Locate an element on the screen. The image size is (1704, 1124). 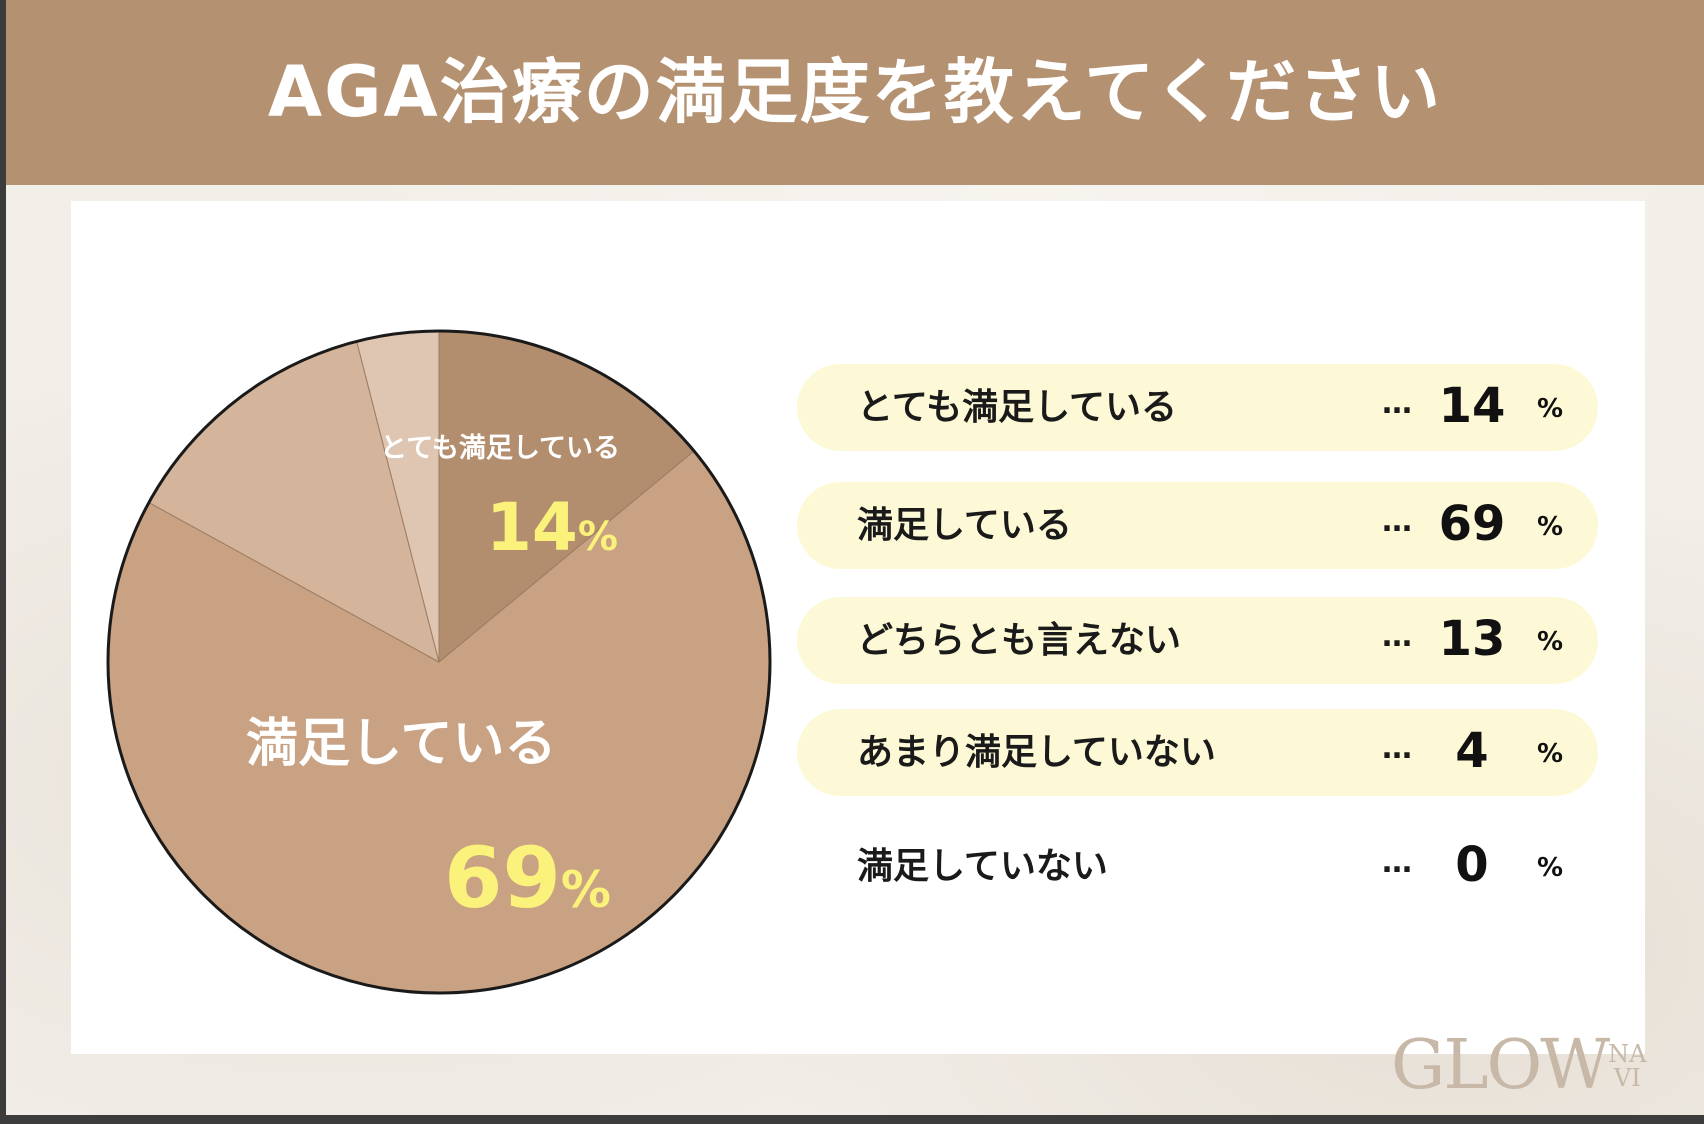
legend-row: 満足している … 69% is located at coordinates (1197, 525).